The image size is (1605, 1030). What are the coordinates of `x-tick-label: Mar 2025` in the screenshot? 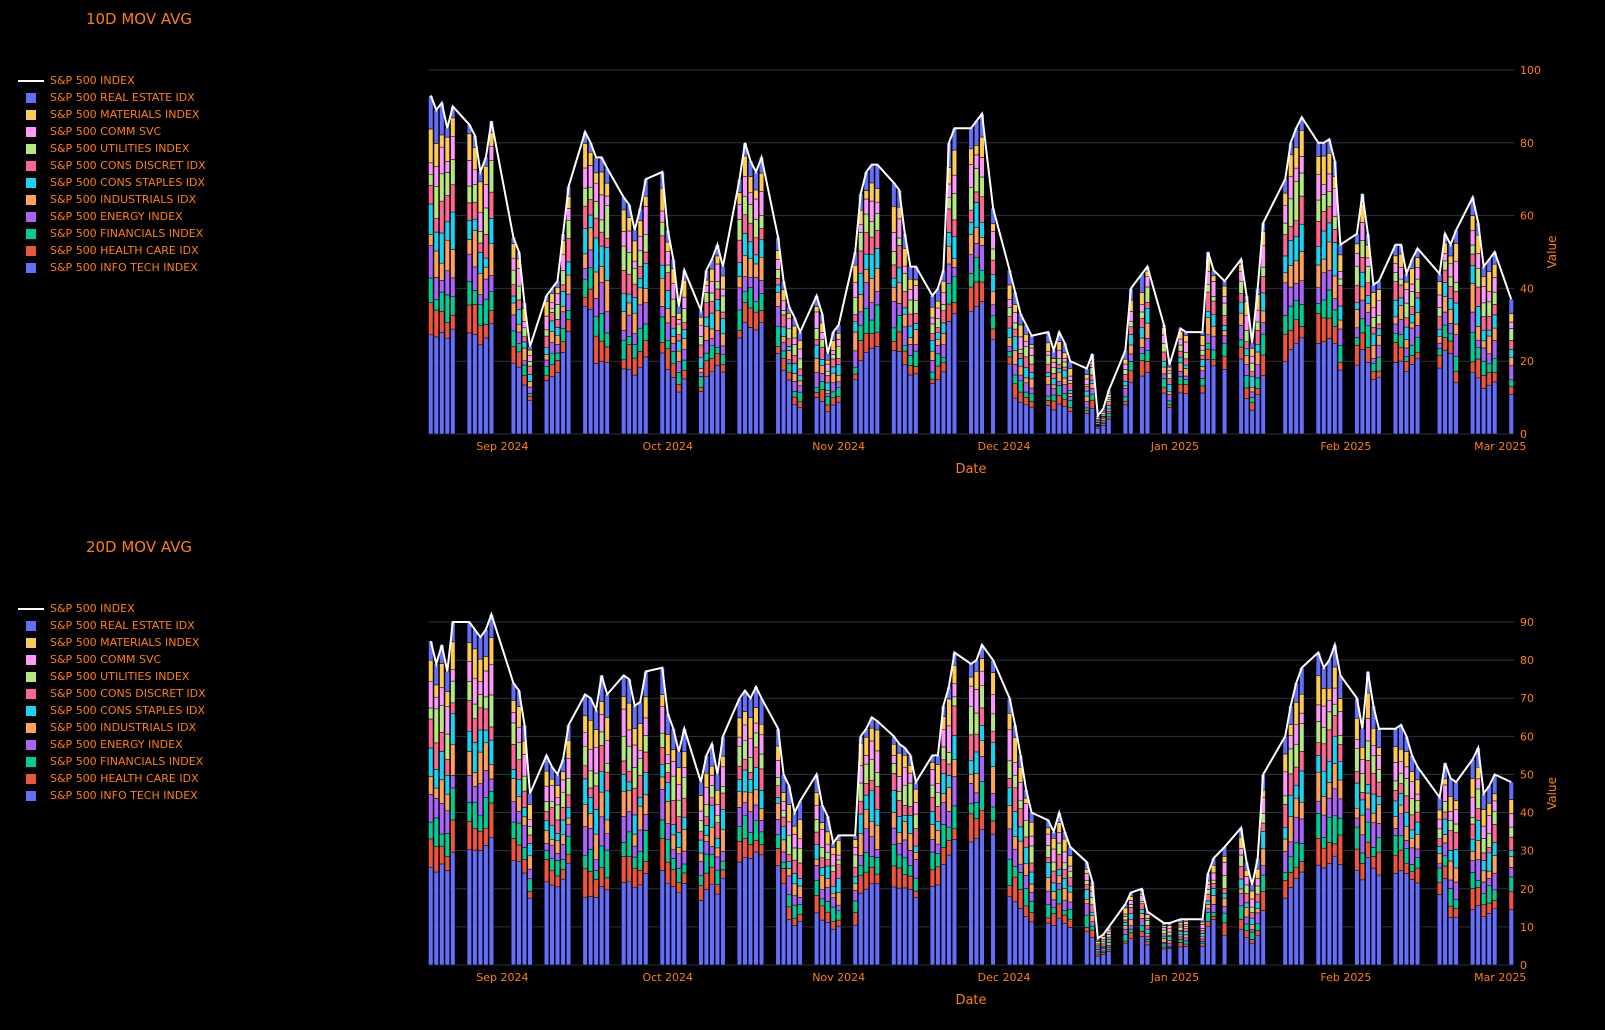 It's located at (1500, 977).